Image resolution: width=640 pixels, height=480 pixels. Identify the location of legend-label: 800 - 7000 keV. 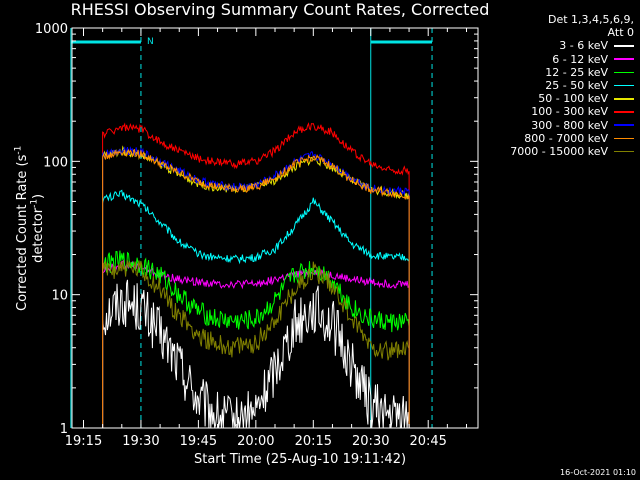
(566, 138).